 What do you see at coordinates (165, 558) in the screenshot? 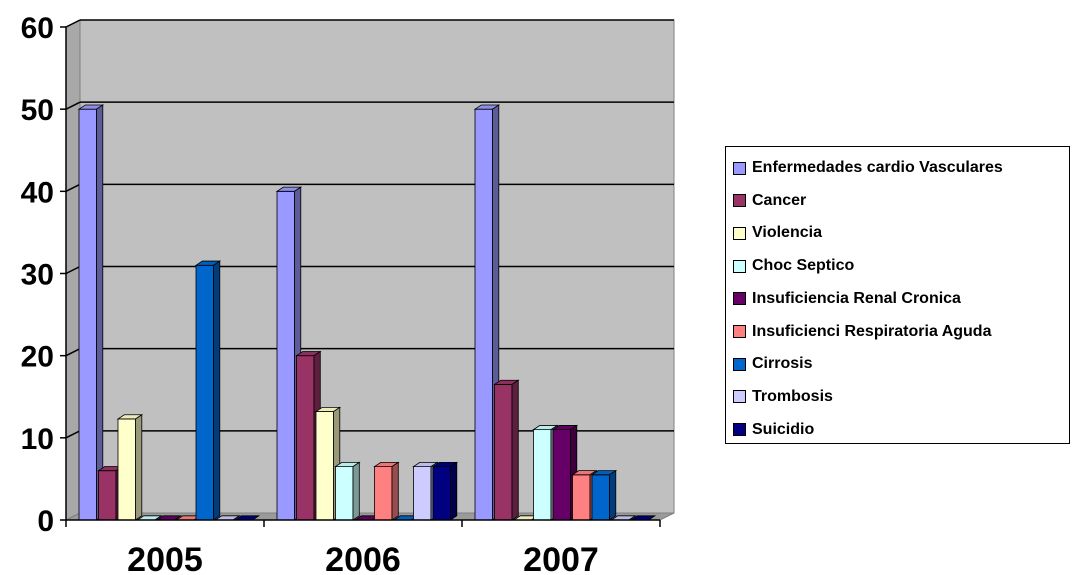
I see `x-tick-label: 2005` at bounding box center [165, 558].